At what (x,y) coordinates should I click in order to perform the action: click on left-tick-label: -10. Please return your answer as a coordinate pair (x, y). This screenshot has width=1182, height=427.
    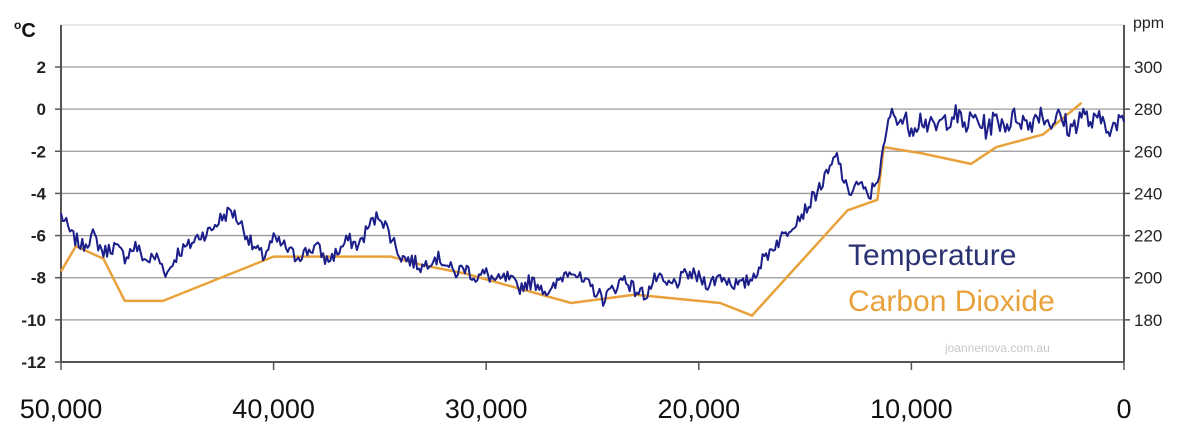
    Looking at the image, I should click on (33, 320).